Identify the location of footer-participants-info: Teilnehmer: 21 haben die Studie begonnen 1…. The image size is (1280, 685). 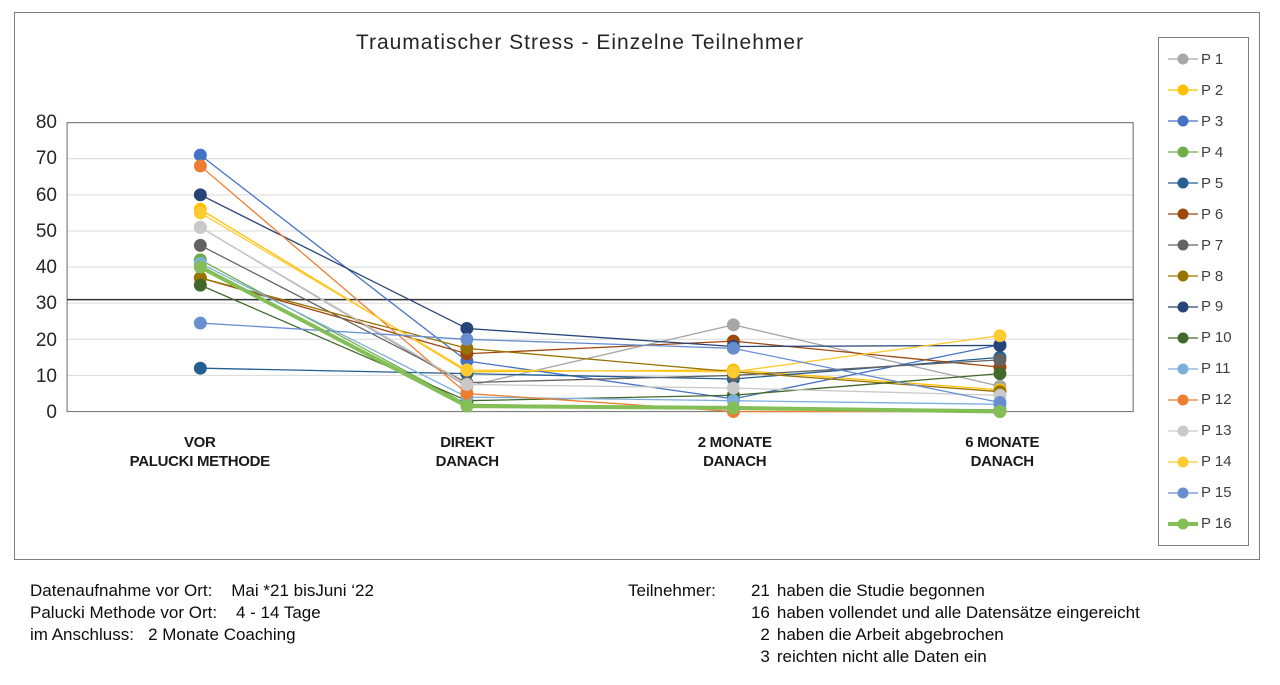
(884, 624).